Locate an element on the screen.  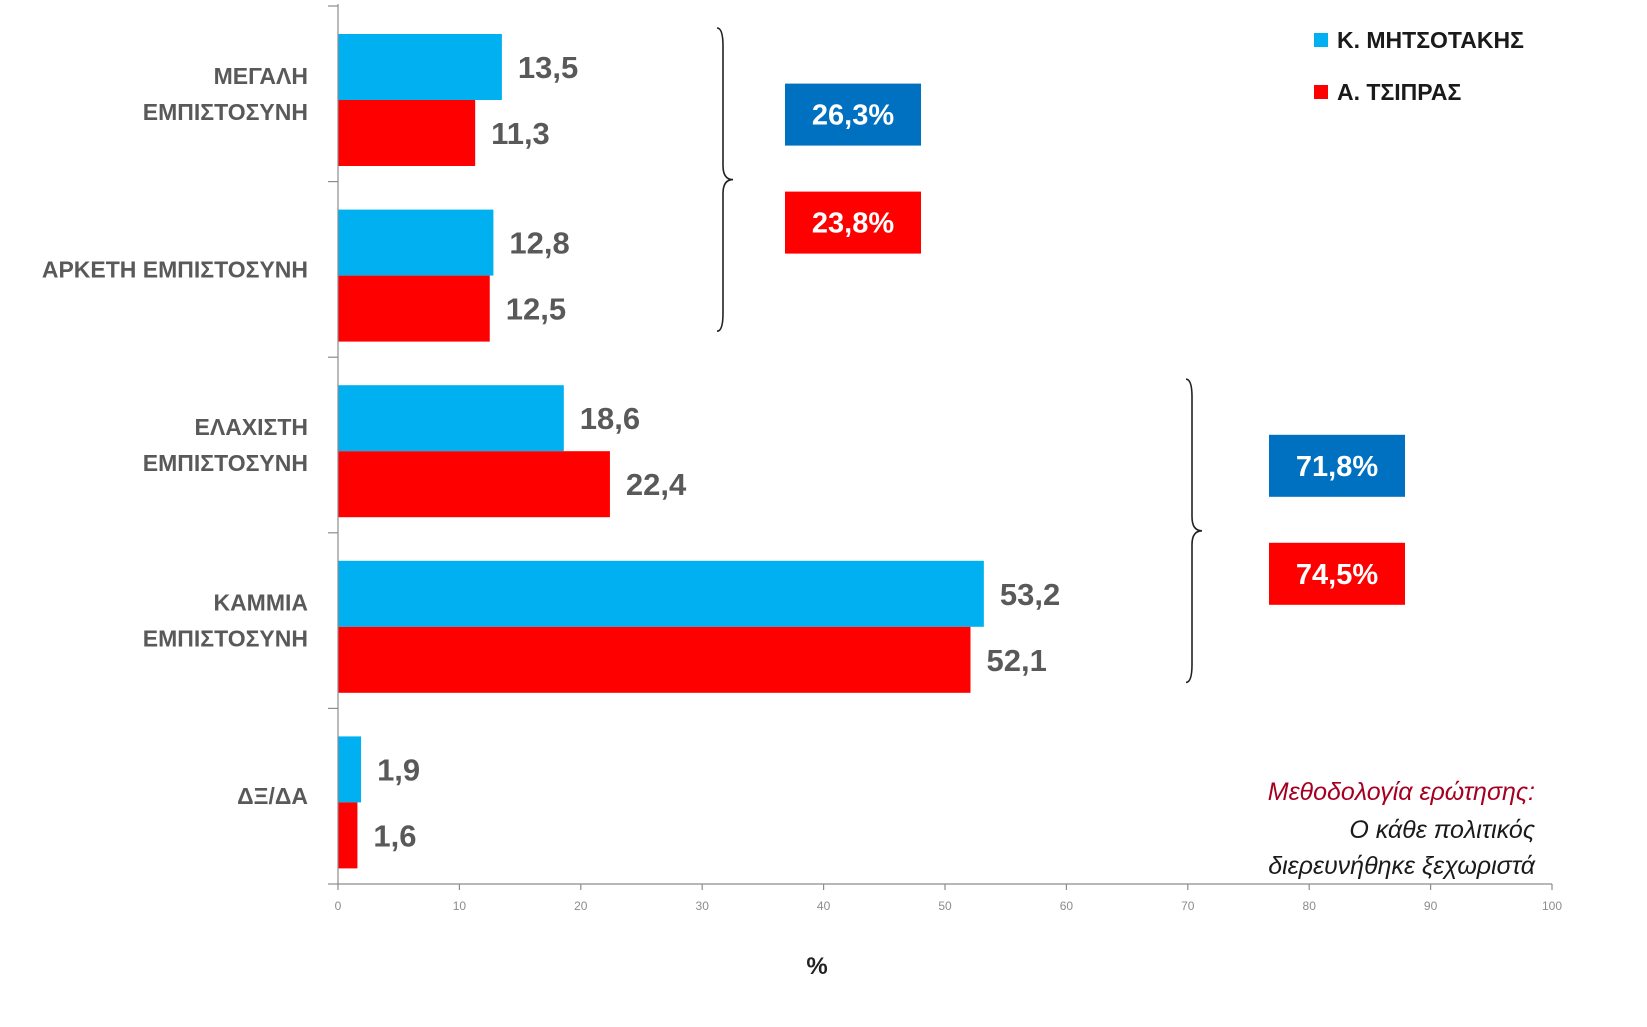
legend-label-1: Α. ΤΣΙΠΡΑΣ is located at coordinates (1399, 92).